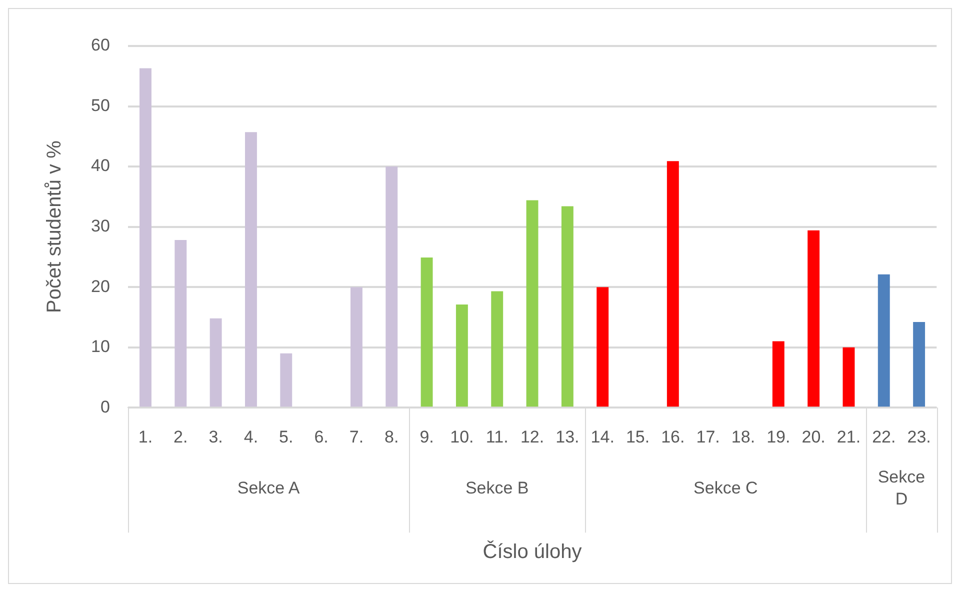 The image size is (960, 592). Describe the element at coordinates (743, 436) in the screenshot. I see `x-tick-label: 18.` at that location.